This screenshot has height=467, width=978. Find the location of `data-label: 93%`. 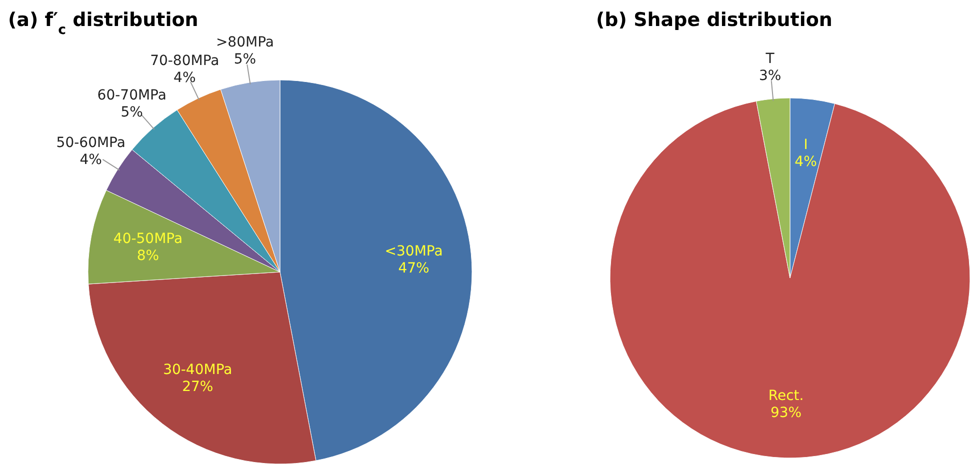

data-label: 93% is located at coordinates (786, 412).